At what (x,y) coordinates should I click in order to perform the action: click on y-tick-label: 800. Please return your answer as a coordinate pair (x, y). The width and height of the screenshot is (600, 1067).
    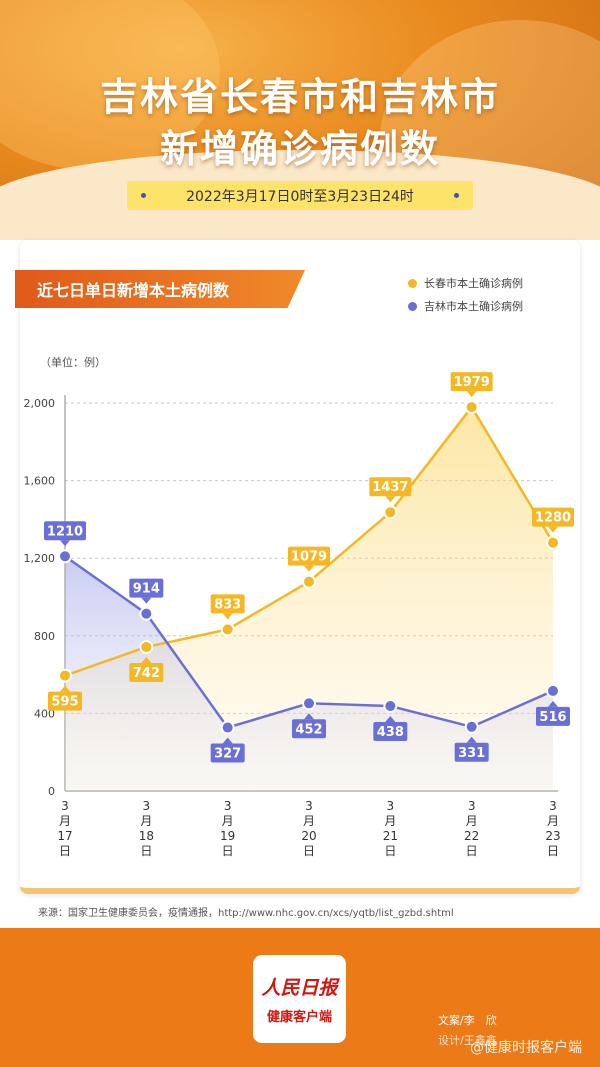
    Looking at the image, I should click on (44, 636).